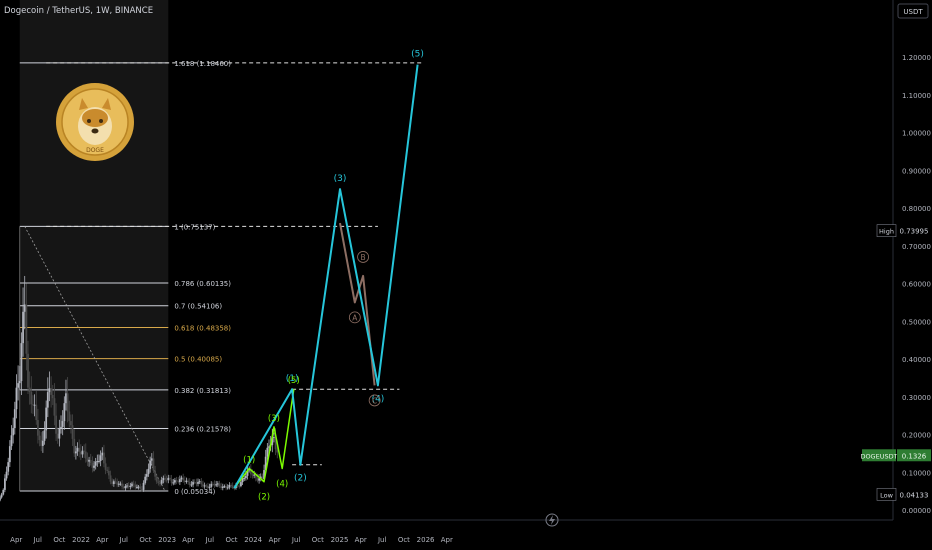 This screenshot has height=550, width=932. I want to click on symbol-badge, so click(879, 455).